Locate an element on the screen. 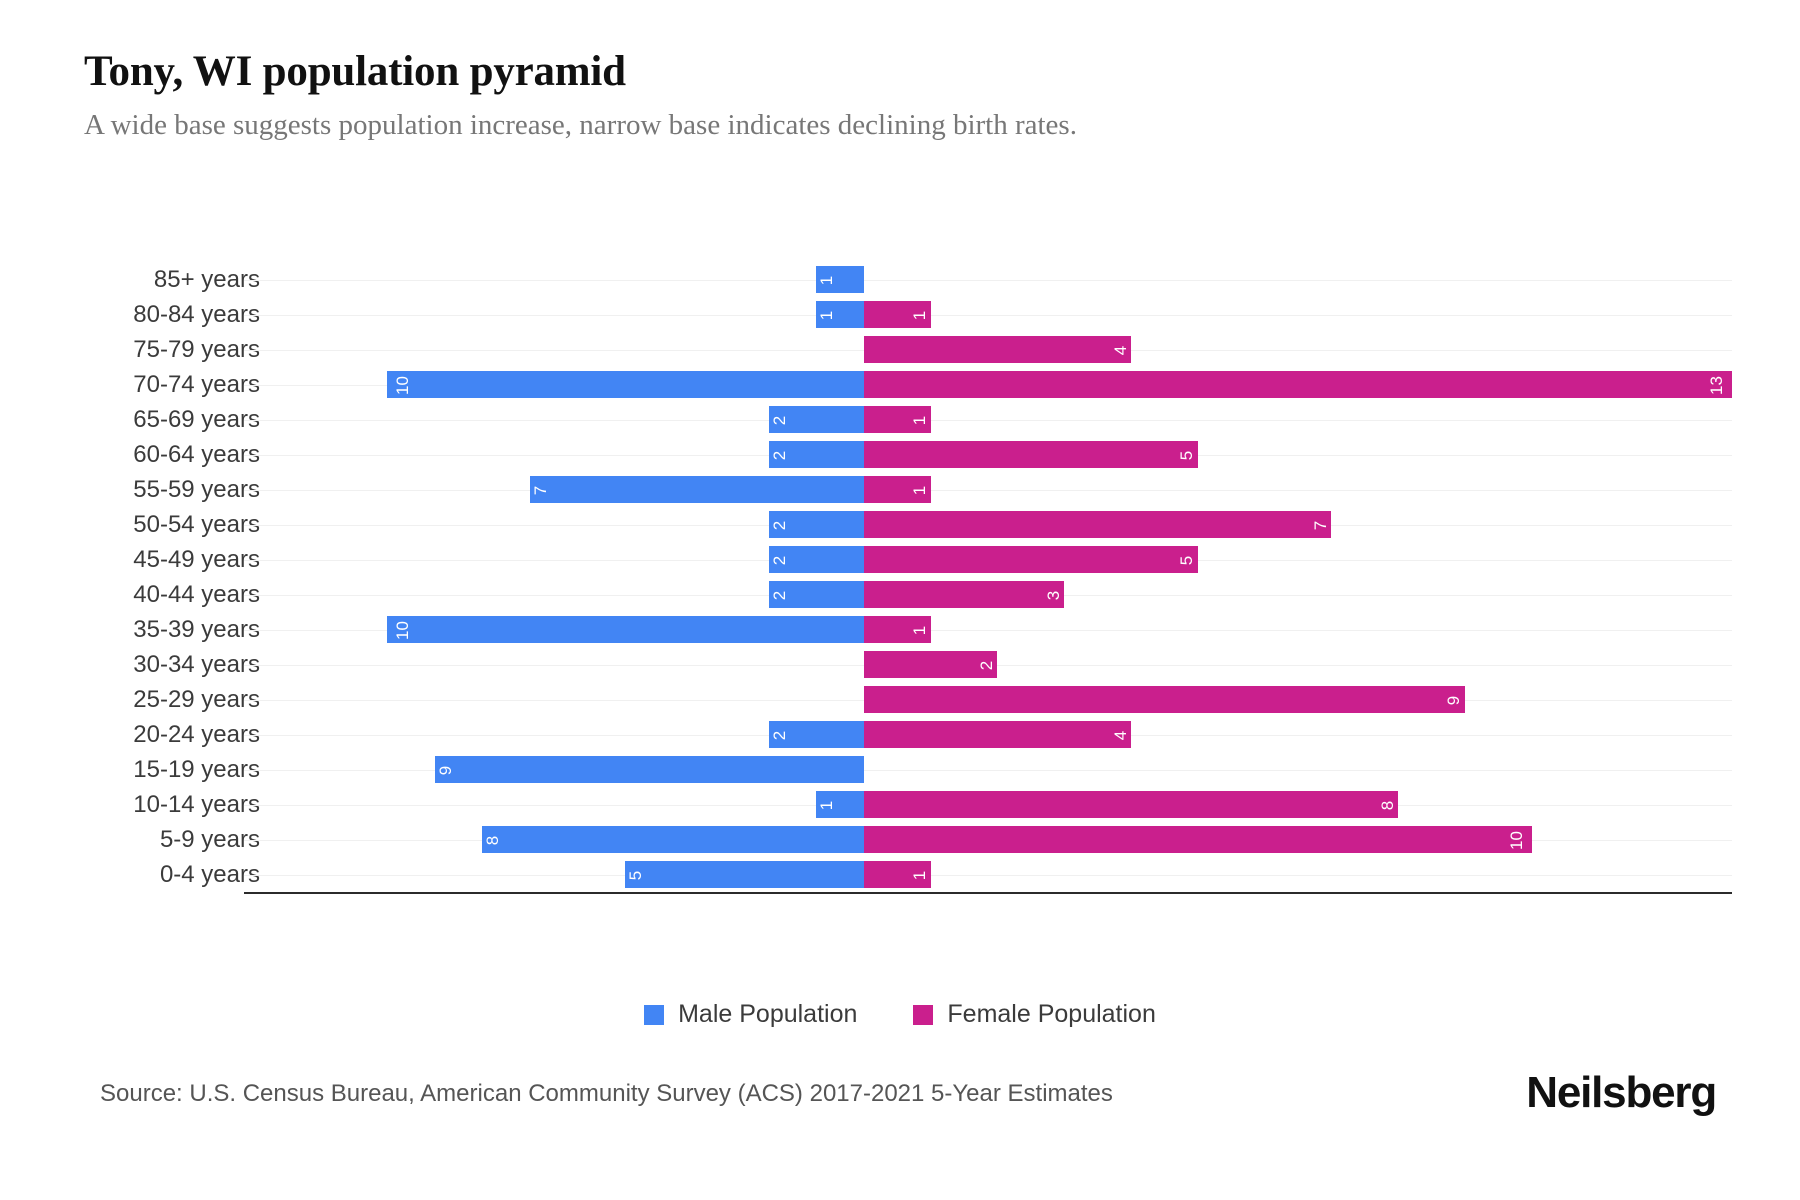  female-bar: 13 is located at coordinates (1297, 384).